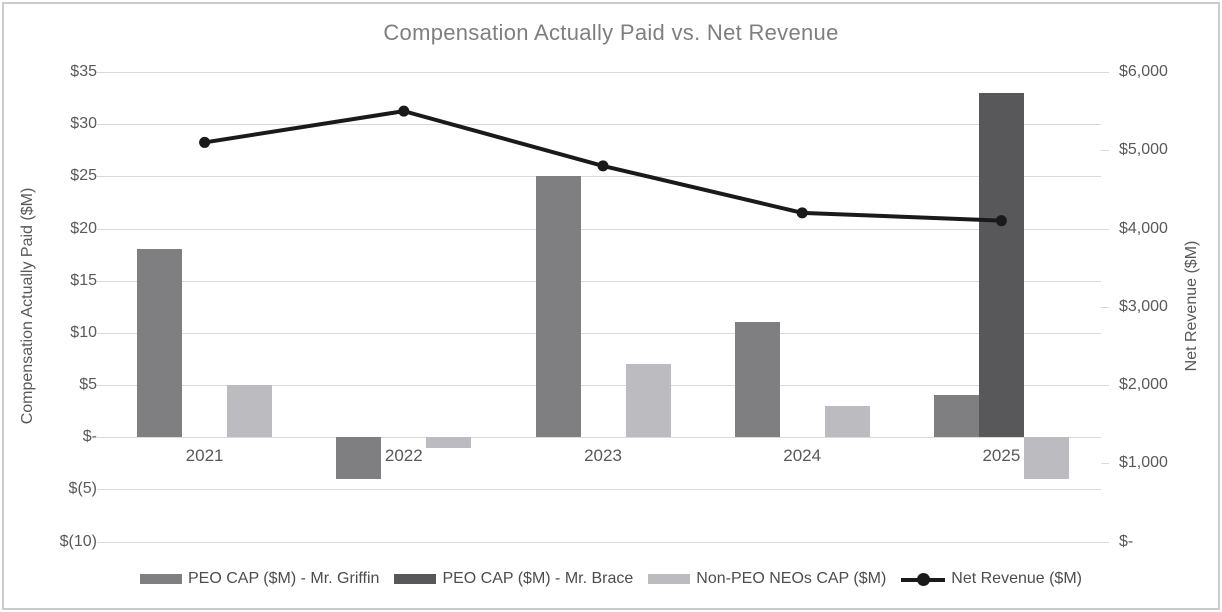  I want to click on right-axis-tick-label: $3,000, so click(1143, 306).